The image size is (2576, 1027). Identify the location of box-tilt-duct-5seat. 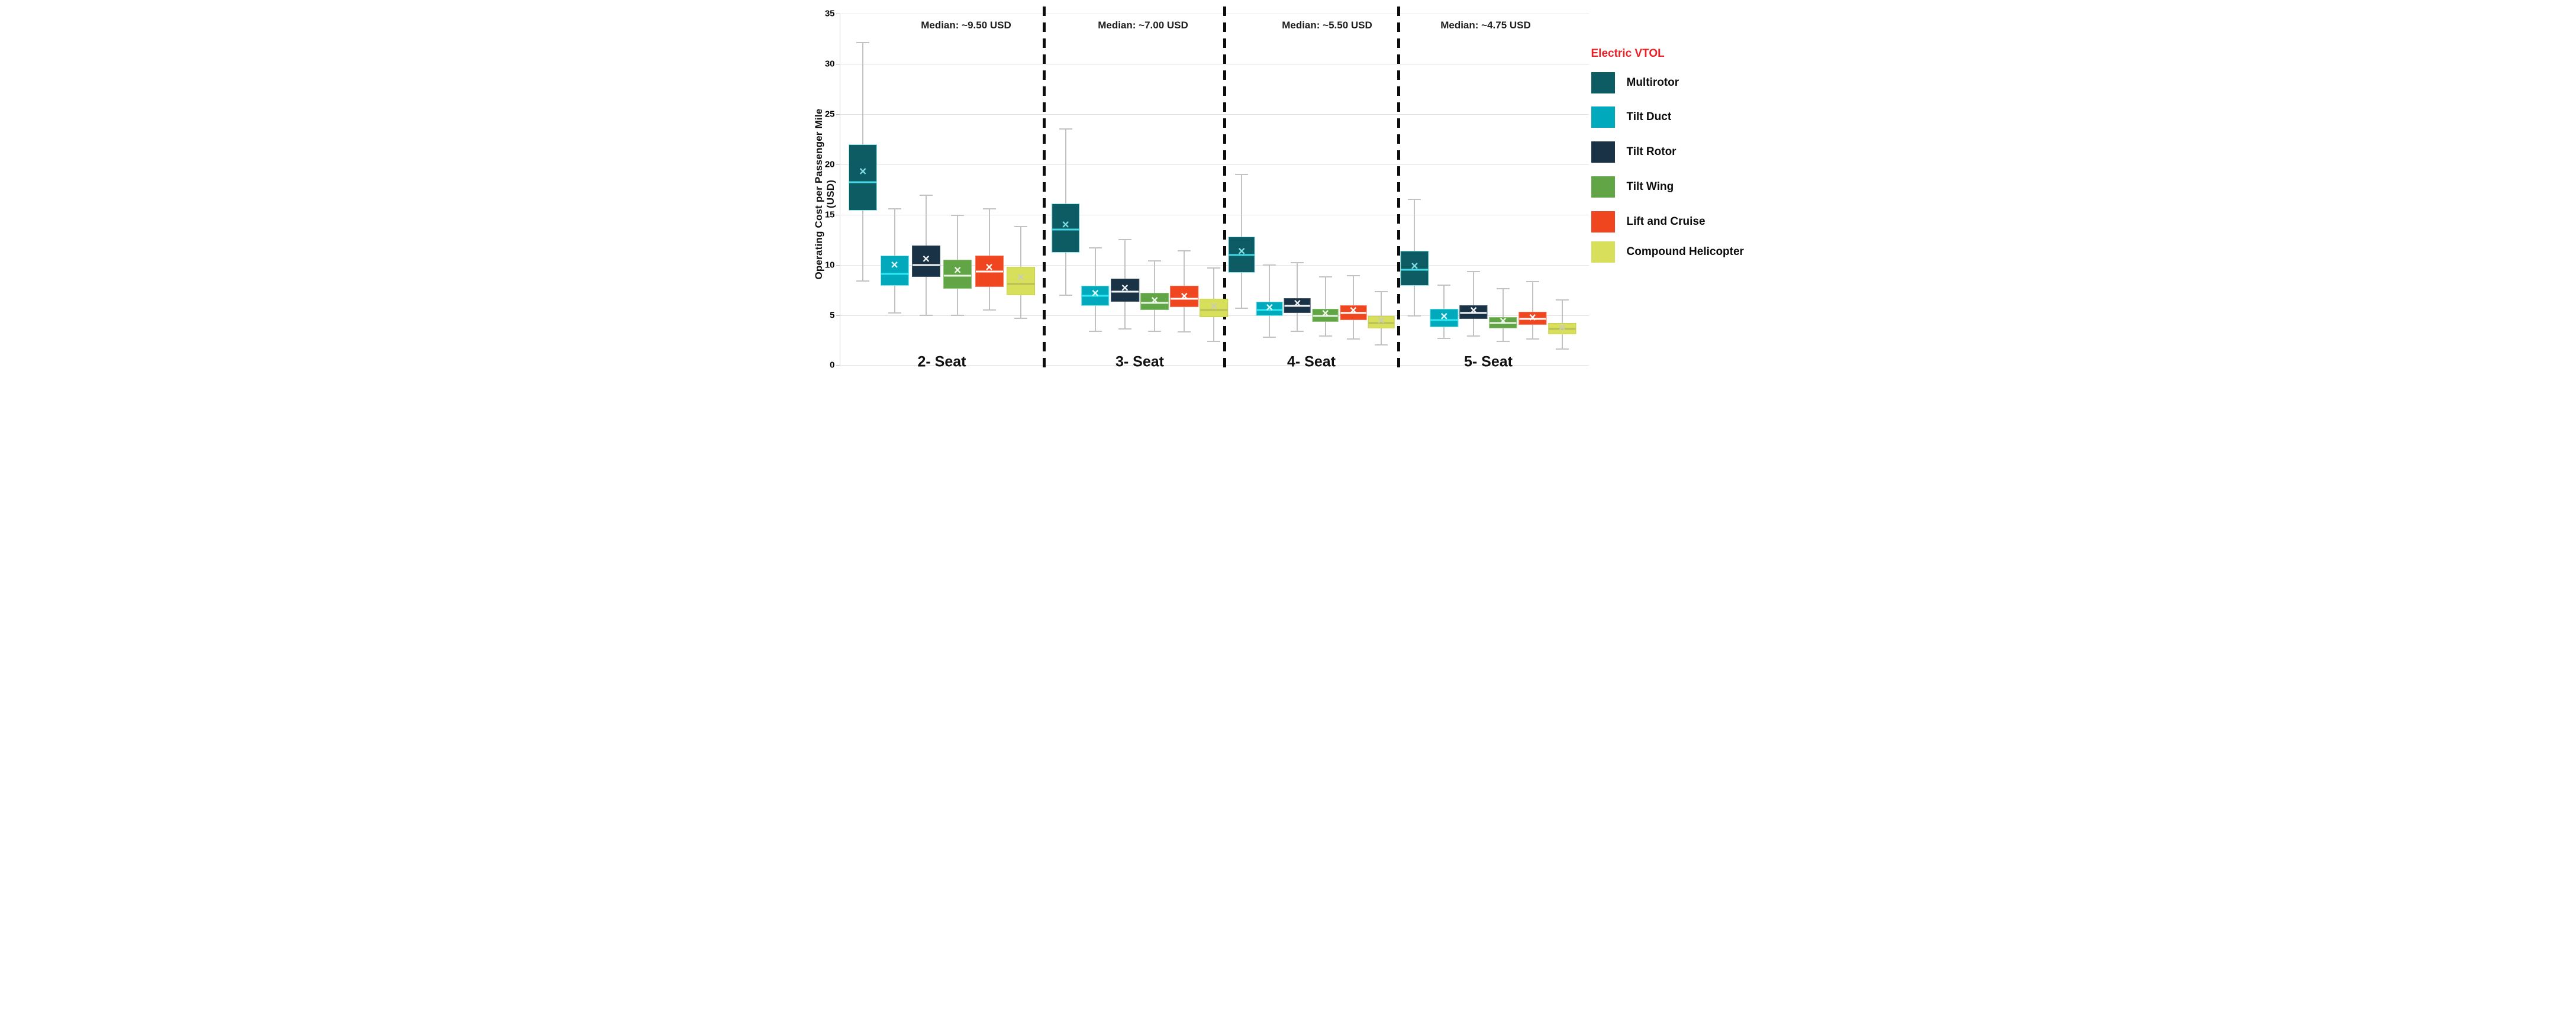
(1444, 318).